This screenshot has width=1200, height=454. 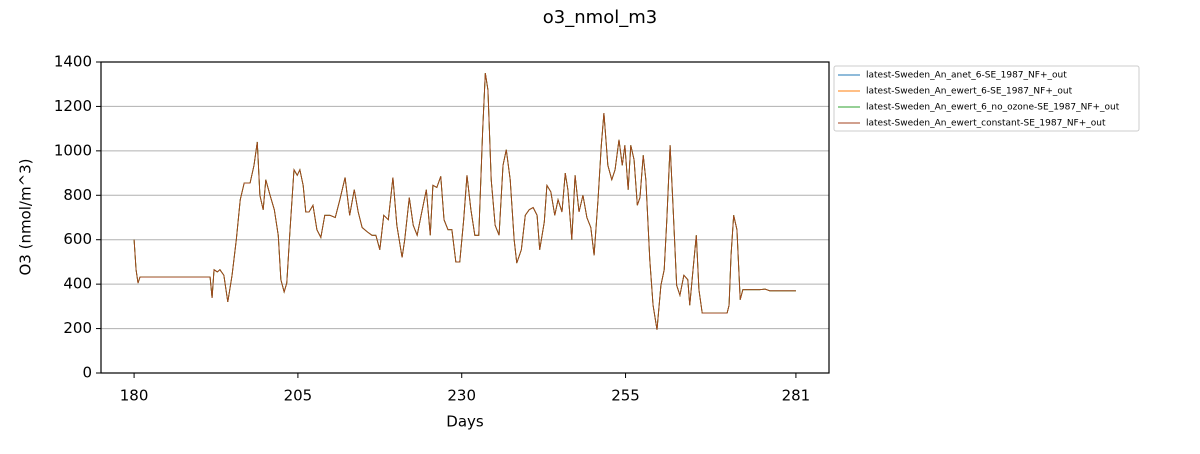 I want to click on y-tick-label: 1000, so click(x=73, y=150).